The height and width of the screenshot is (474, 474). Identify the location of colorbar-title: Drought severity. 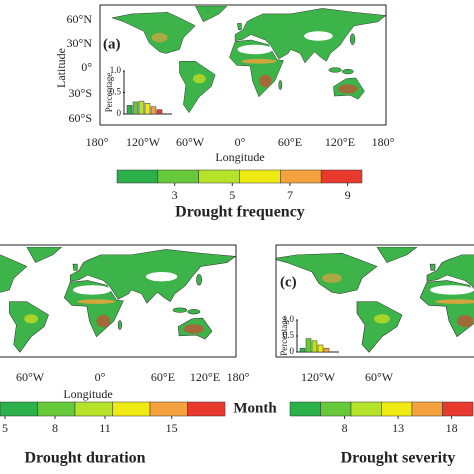
(398, 458).